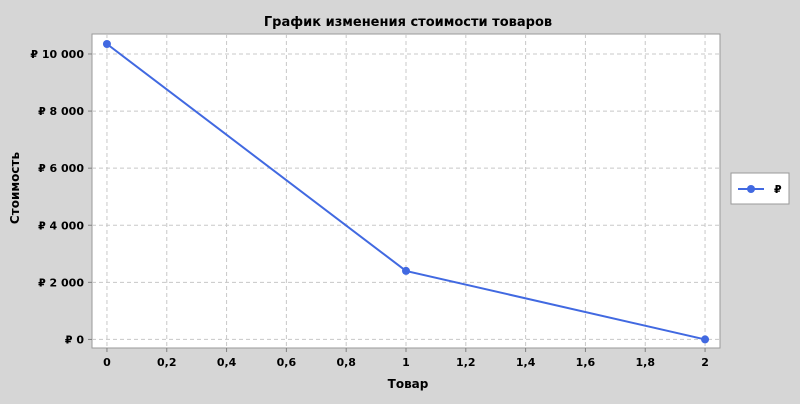  What do you see at coordinates (346, 362) in the screenshot?
I see `x-tick-label: 0,8` at bounding box center [346, 362].